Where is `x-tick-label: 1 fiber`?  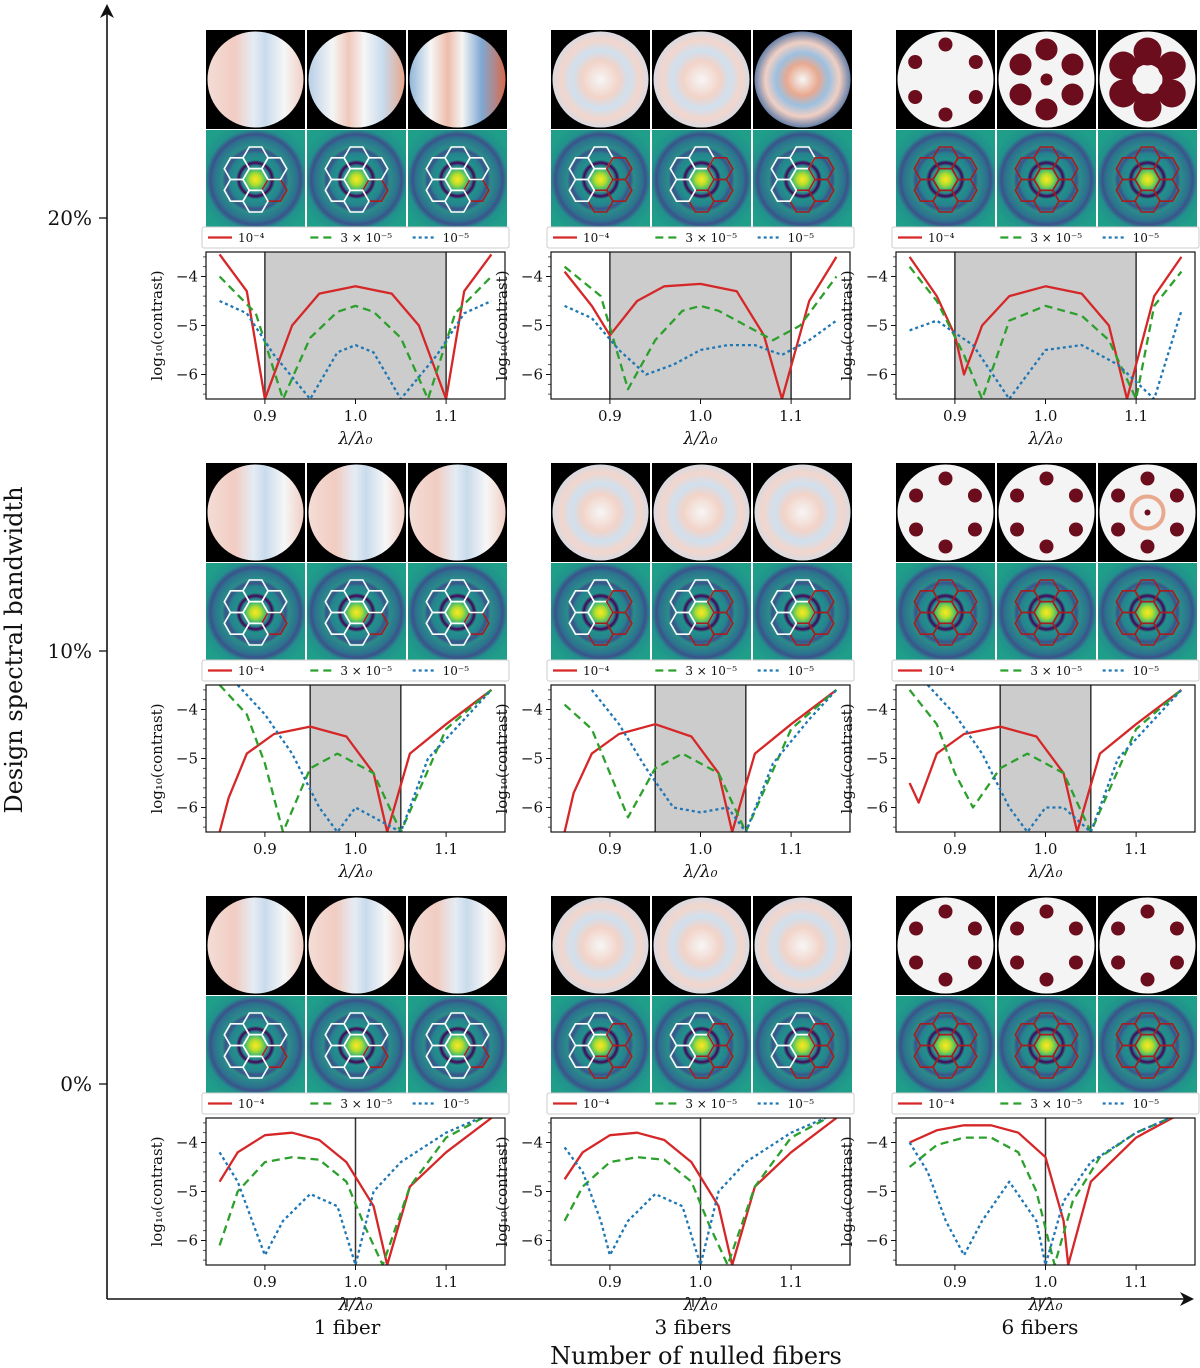 x-tick-label: 1 fiber is located at coordinates (347, 1327).